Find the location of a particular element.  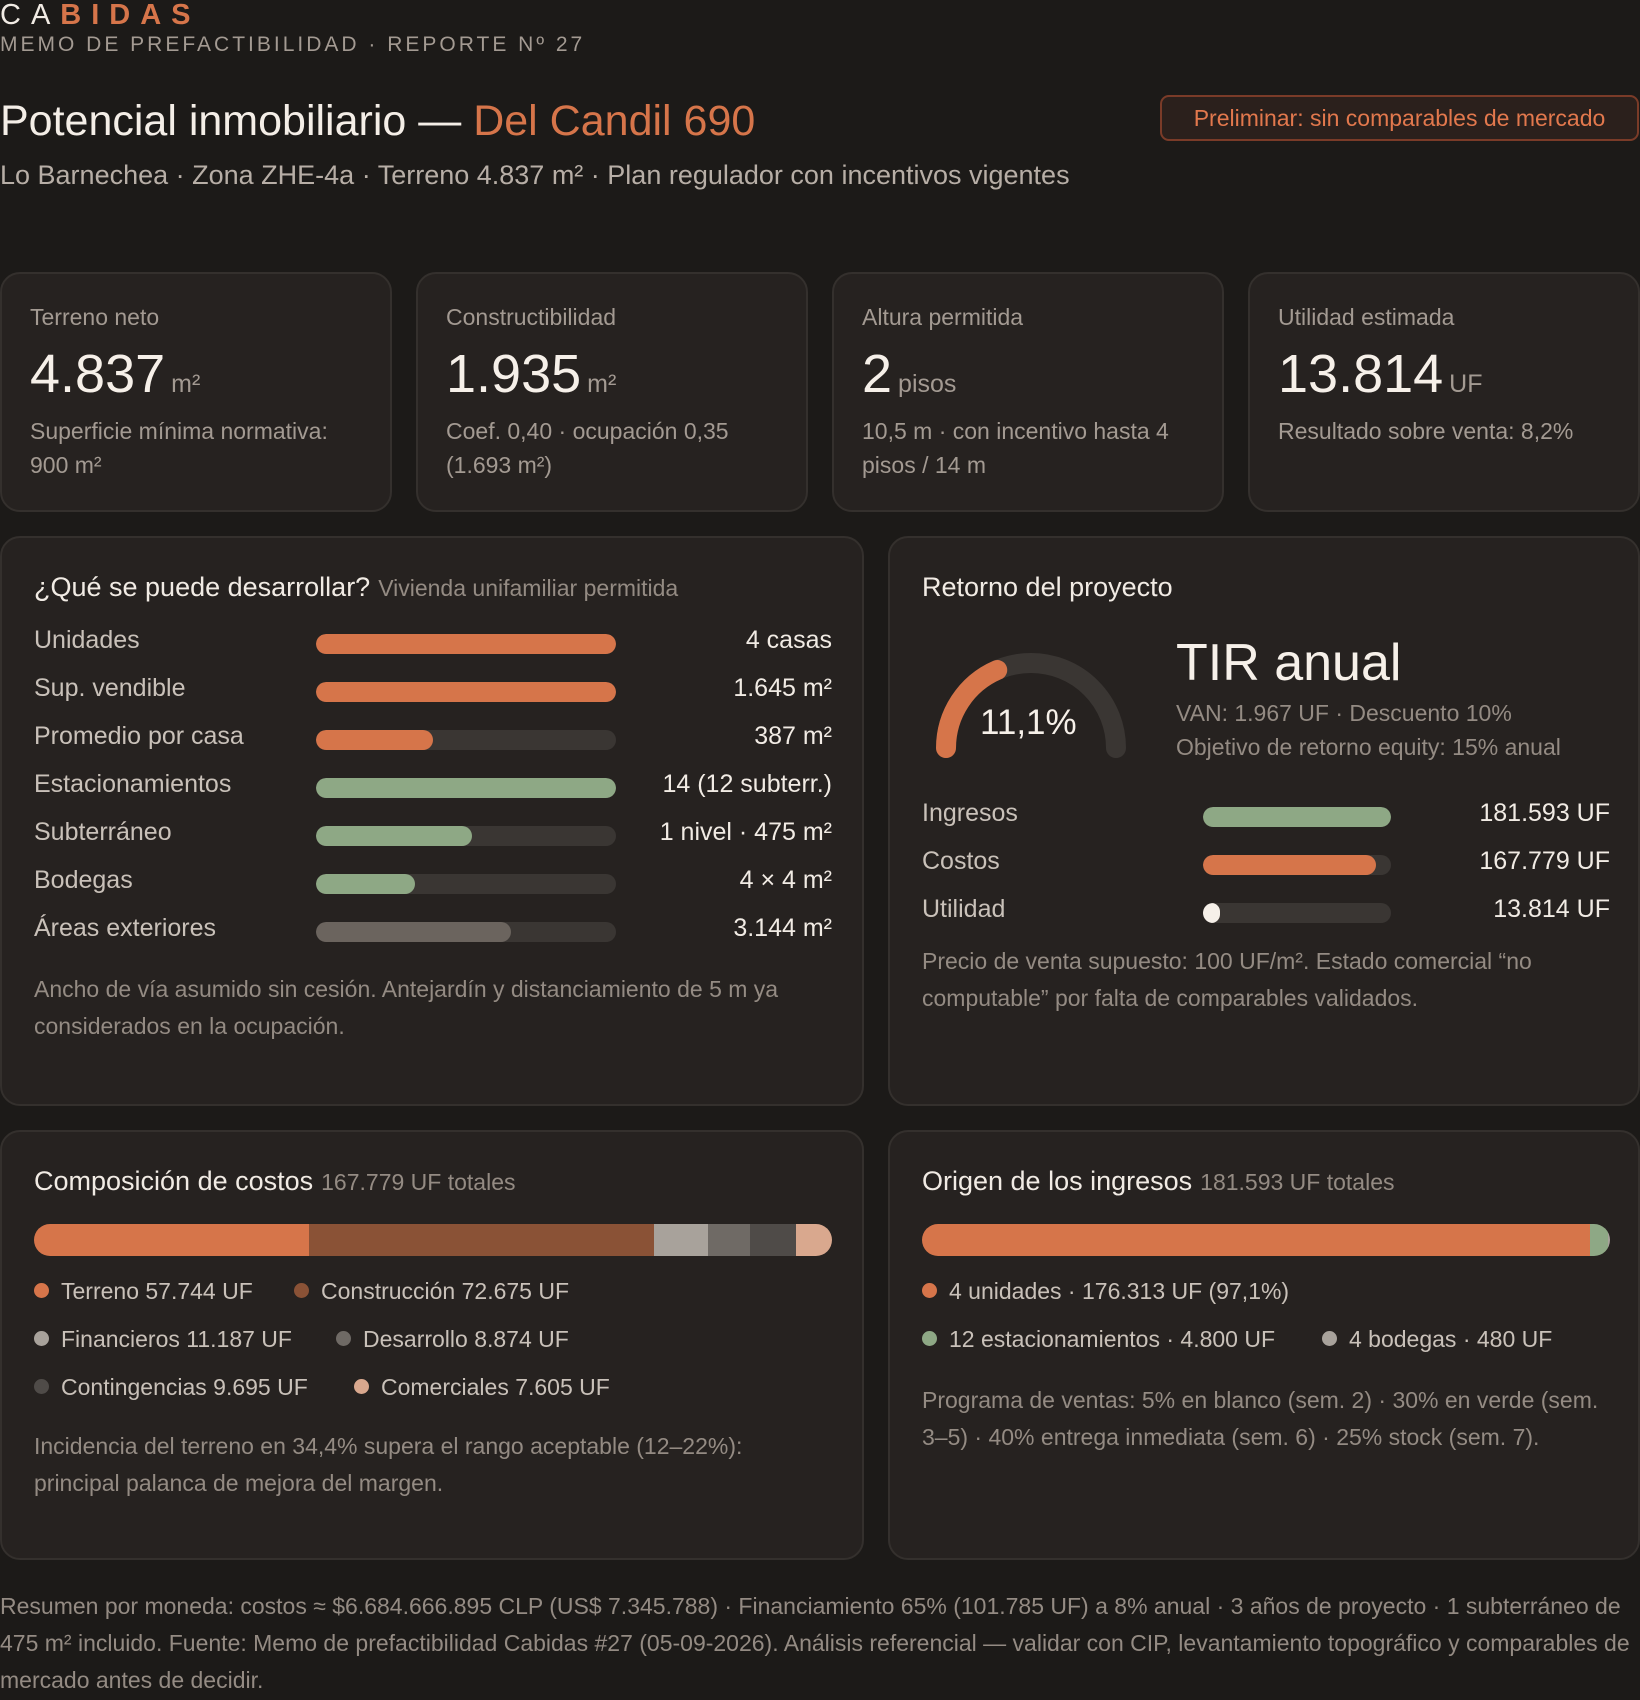

legend-label: Terreno 57.744 UF is located at coordinates (157, 1291).